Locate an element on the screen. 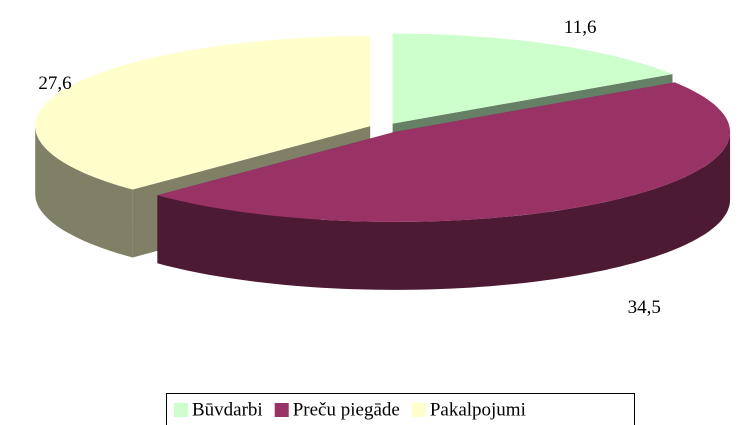 This screenshot has height=425, width=738. legend-label: Pakalpojumi is located at coordinates (478, 409).